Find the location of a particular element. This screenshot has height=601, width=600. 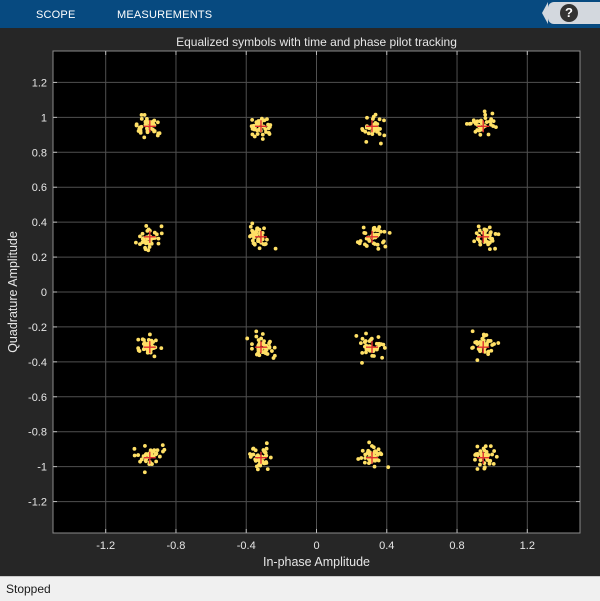

tab-scope: SCOPE is located at coordinates (56, 15).